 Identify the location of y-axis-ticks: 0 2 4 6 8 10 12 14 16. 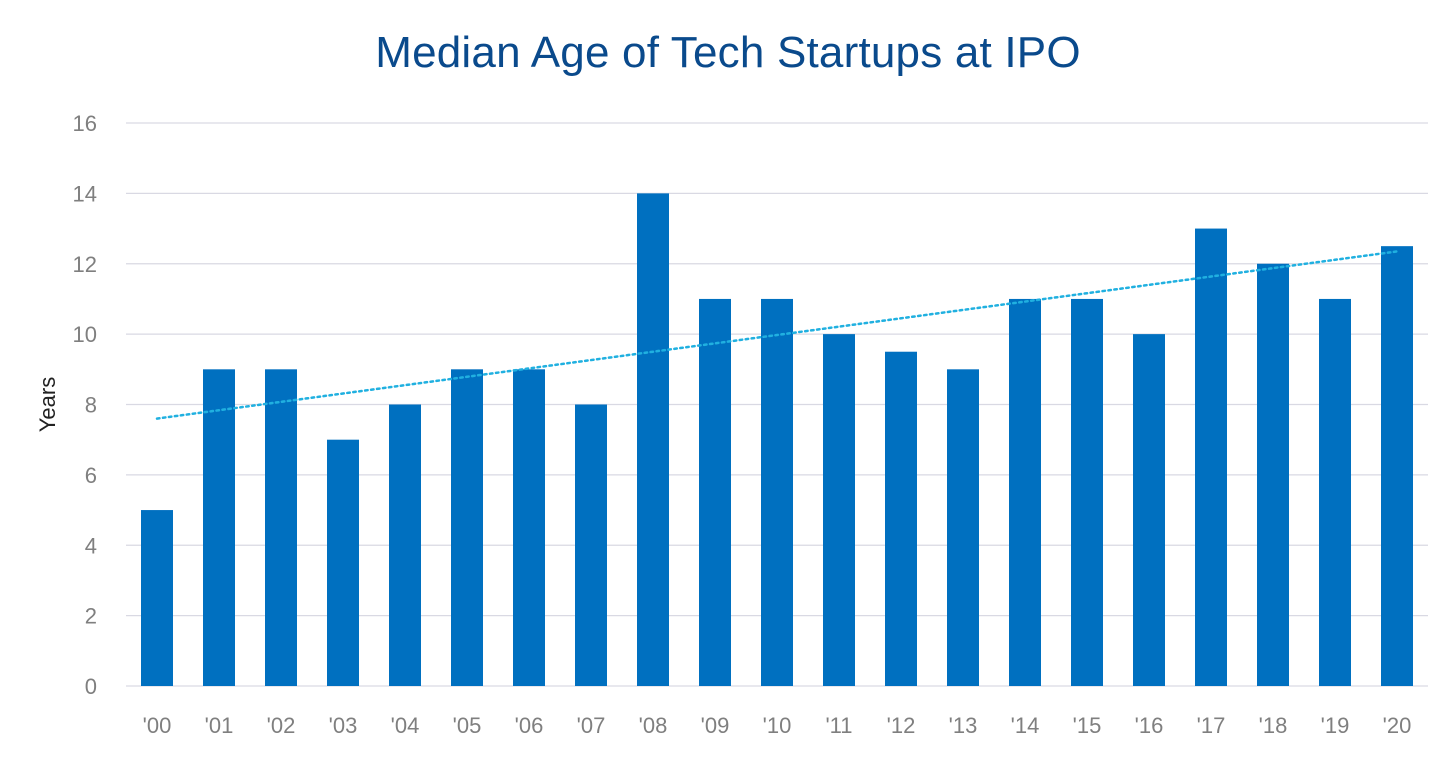
(85, 405).